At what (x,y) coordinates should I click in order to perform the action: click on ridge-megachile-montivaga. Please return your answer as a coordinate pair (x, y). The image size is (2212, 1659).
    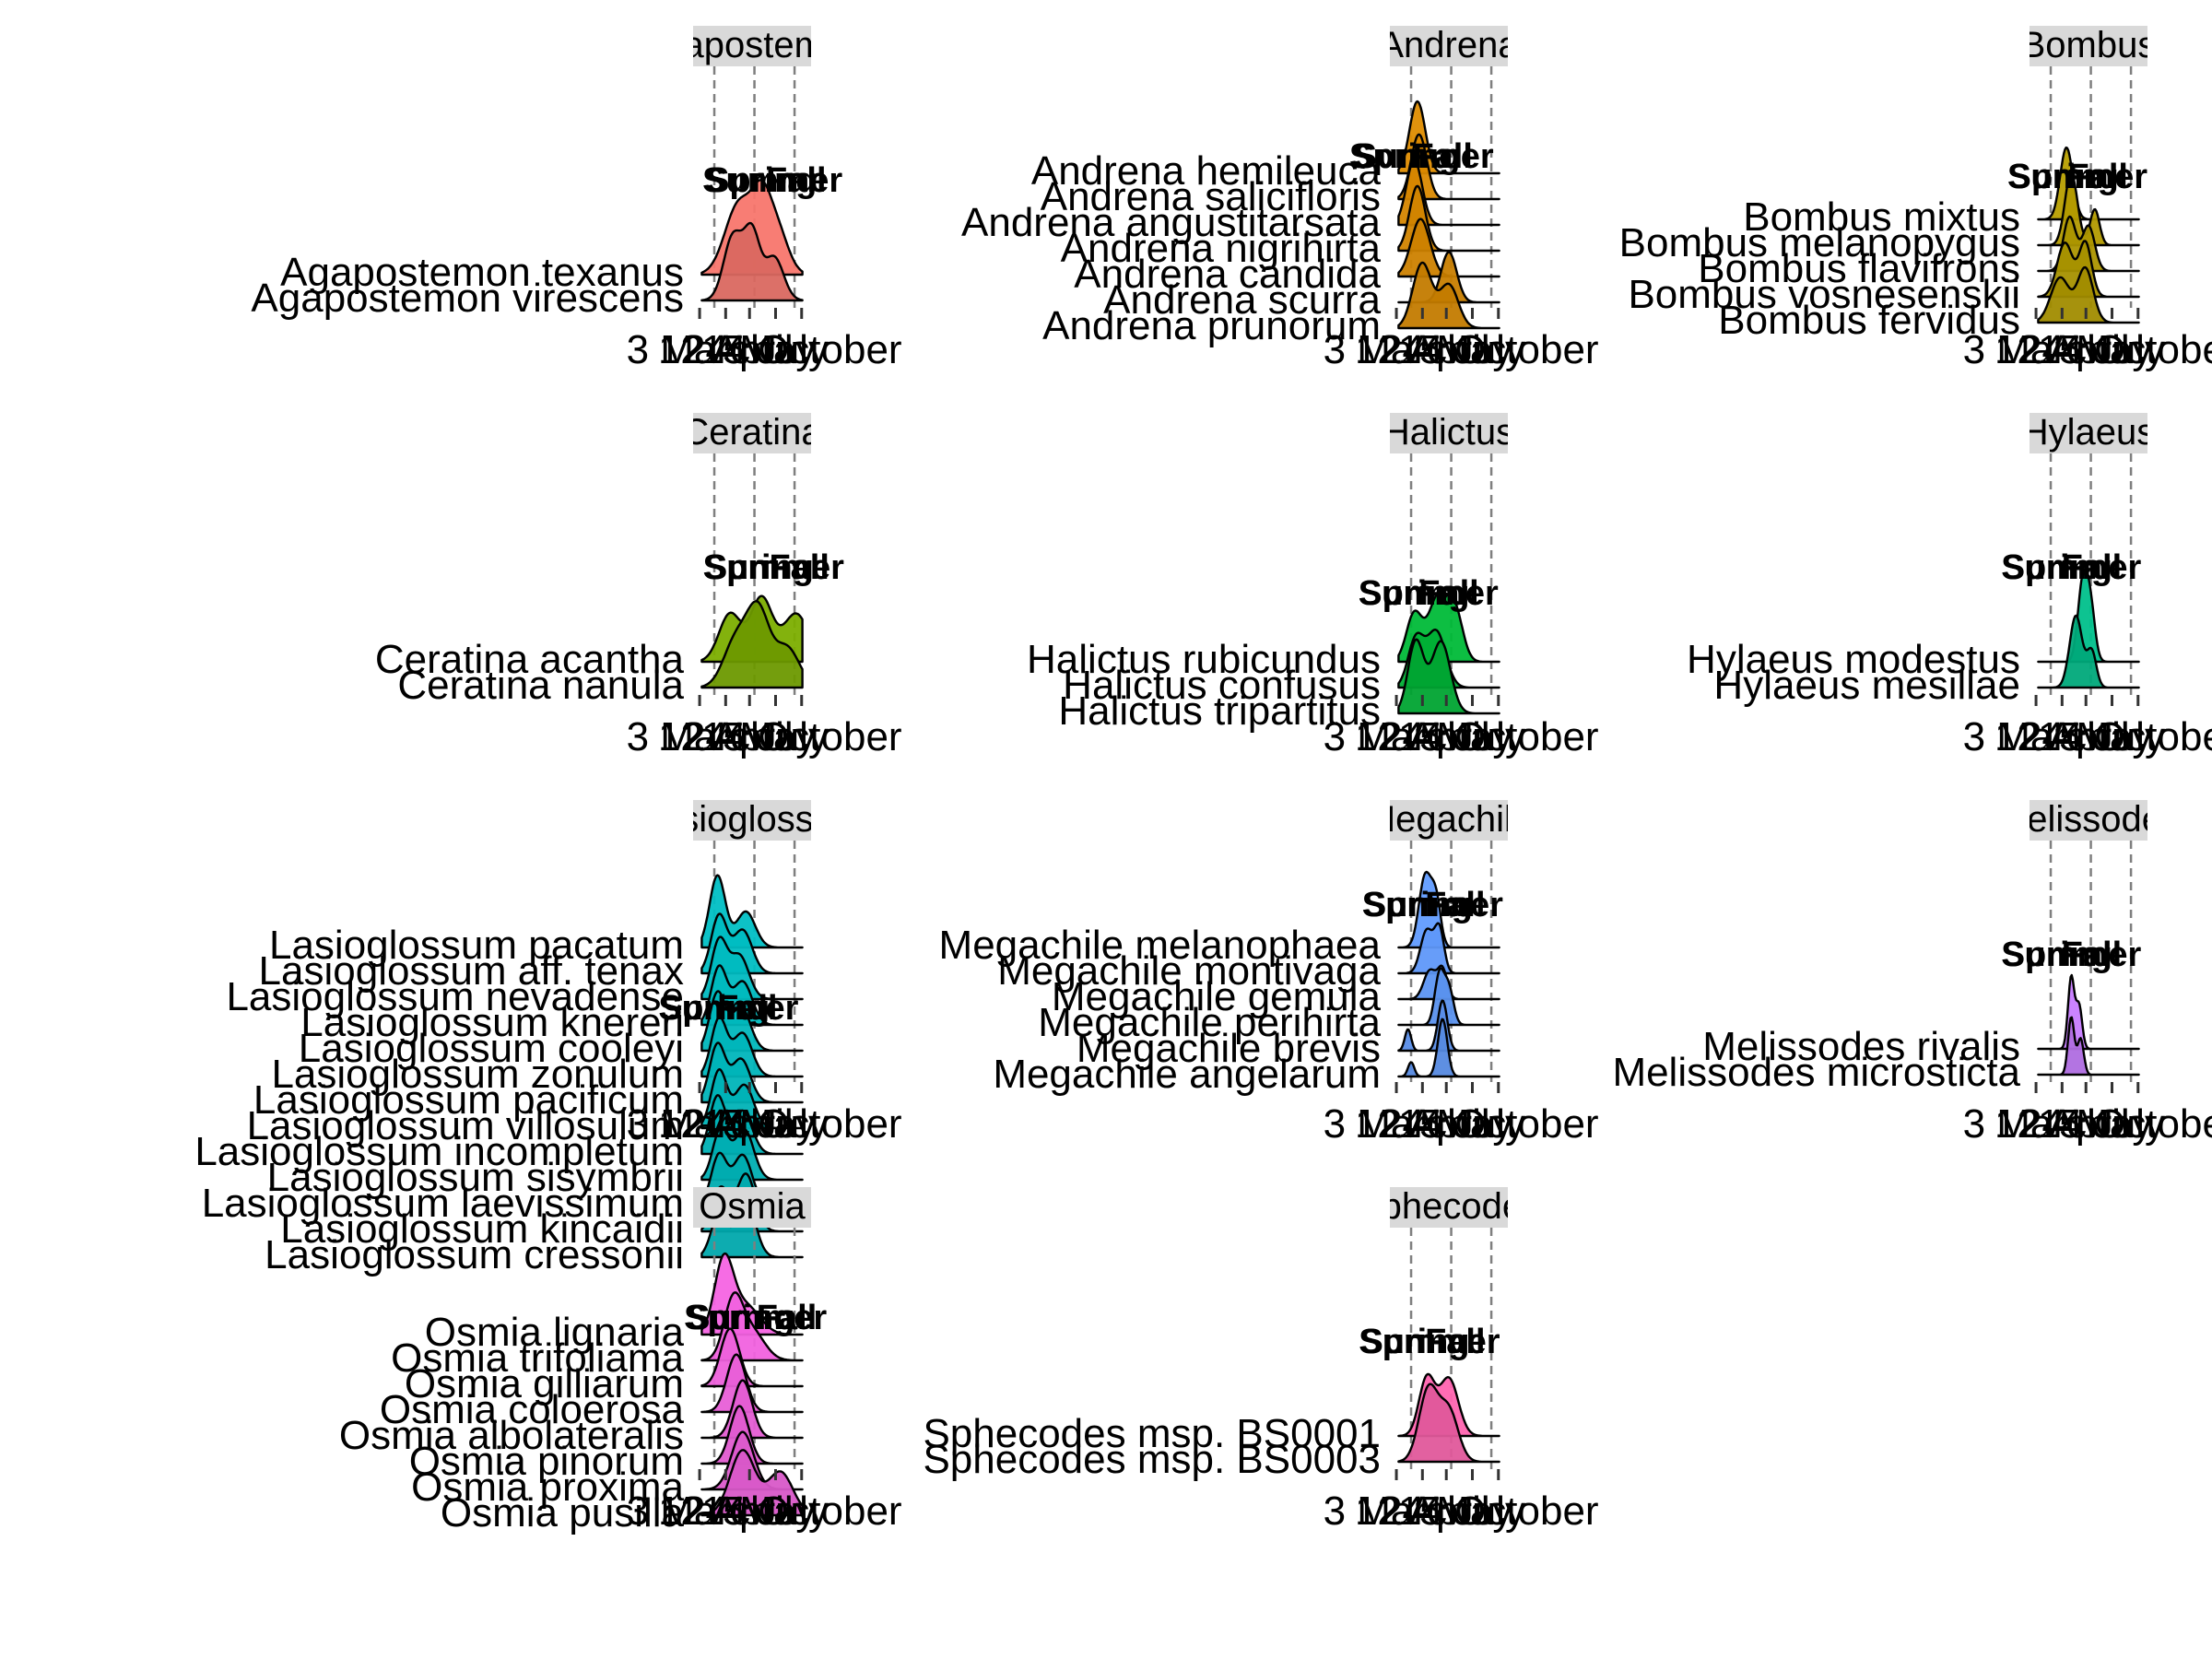
    Looking at the image, I should click on (1448, 948).